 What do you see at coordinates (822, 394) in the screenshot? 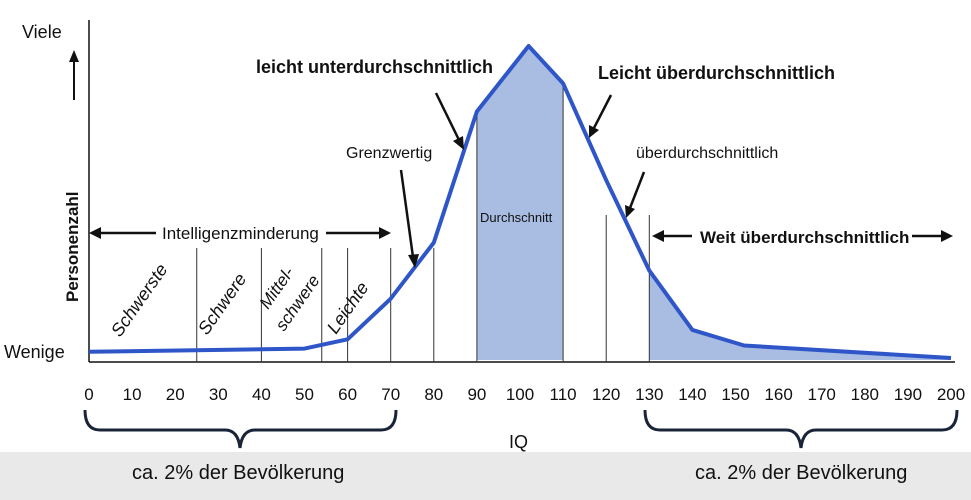
I see `x-tick-170: 170` at bounding box center [822, 394].